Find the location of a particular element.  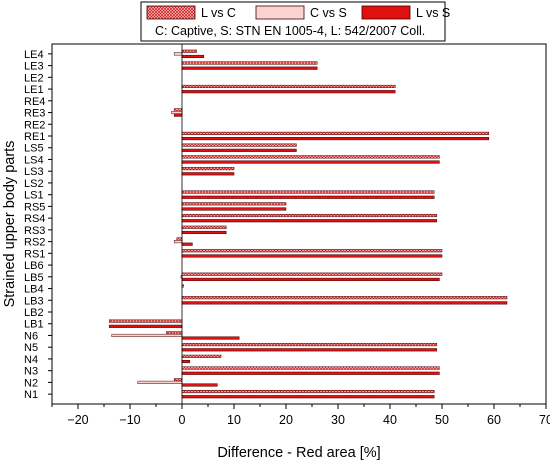

y-tick-label-lb6: LB6 is located at coordinates (34, 266).